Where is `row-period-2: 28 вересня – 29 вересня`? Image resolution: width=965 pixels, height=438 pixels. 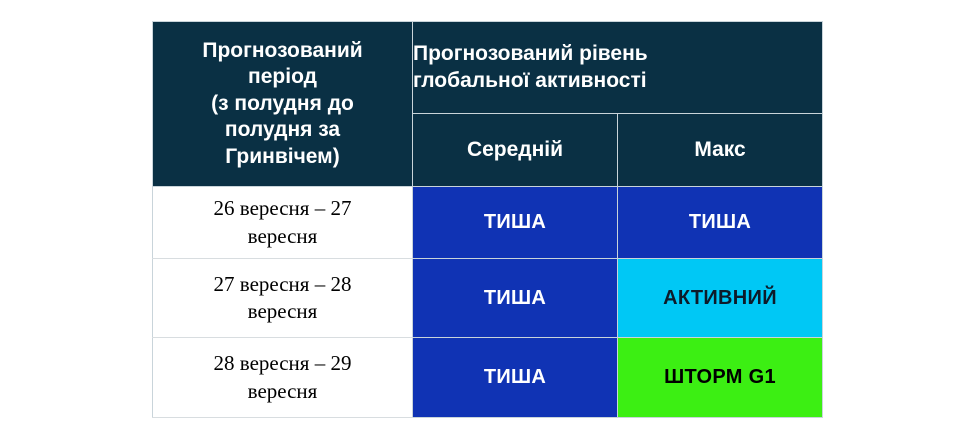 row-period-2: 28 вересня – 29 вересня is located at coordinates (282, 377).